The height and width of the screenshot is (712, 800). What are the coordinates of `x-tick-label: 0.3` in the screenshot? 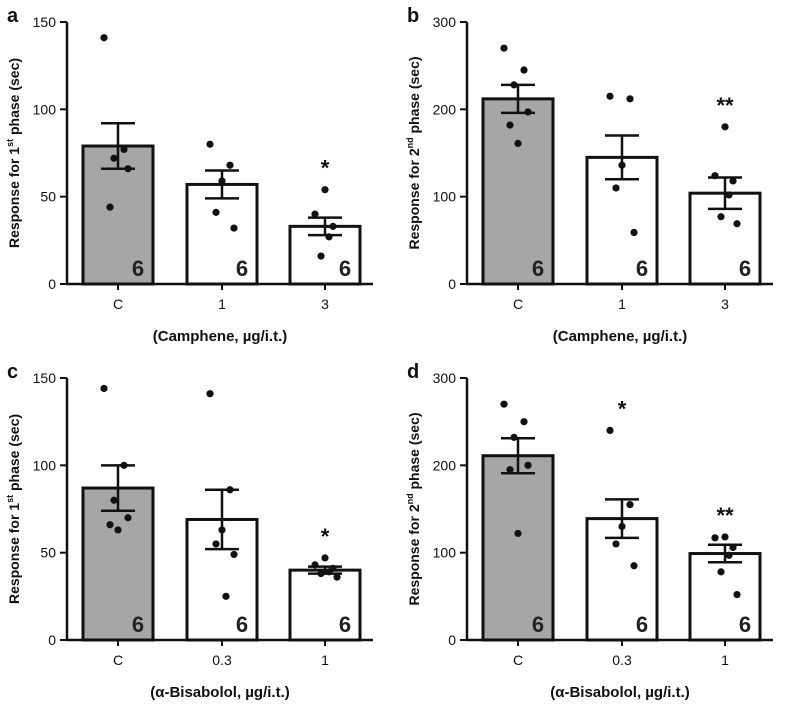 It's located at (622, 660).